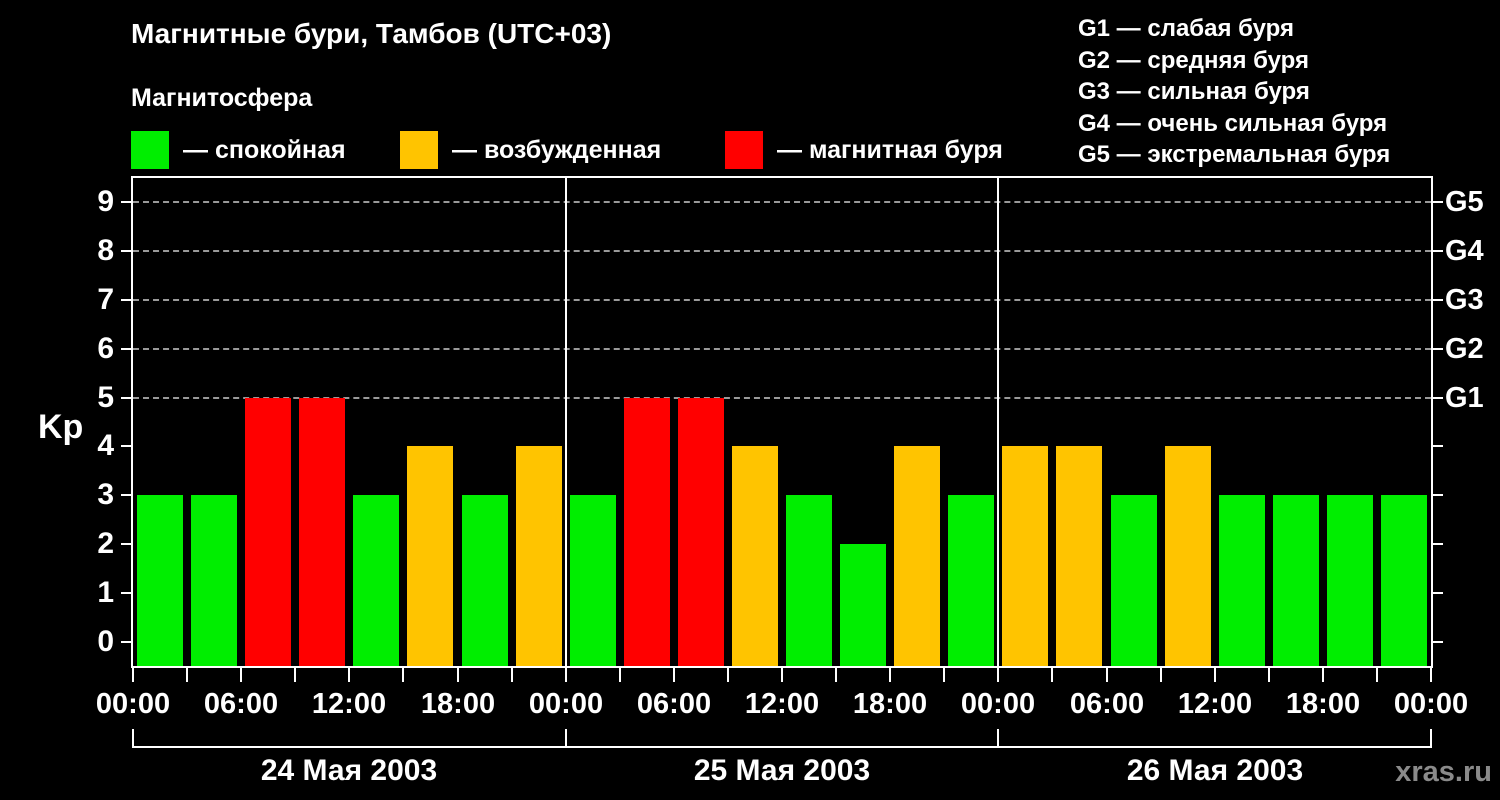 The height and width of the screenshot is (800, 1500). I want to click on storm-scale-line: G4 — очень сильная буря, so click(1233, 123).